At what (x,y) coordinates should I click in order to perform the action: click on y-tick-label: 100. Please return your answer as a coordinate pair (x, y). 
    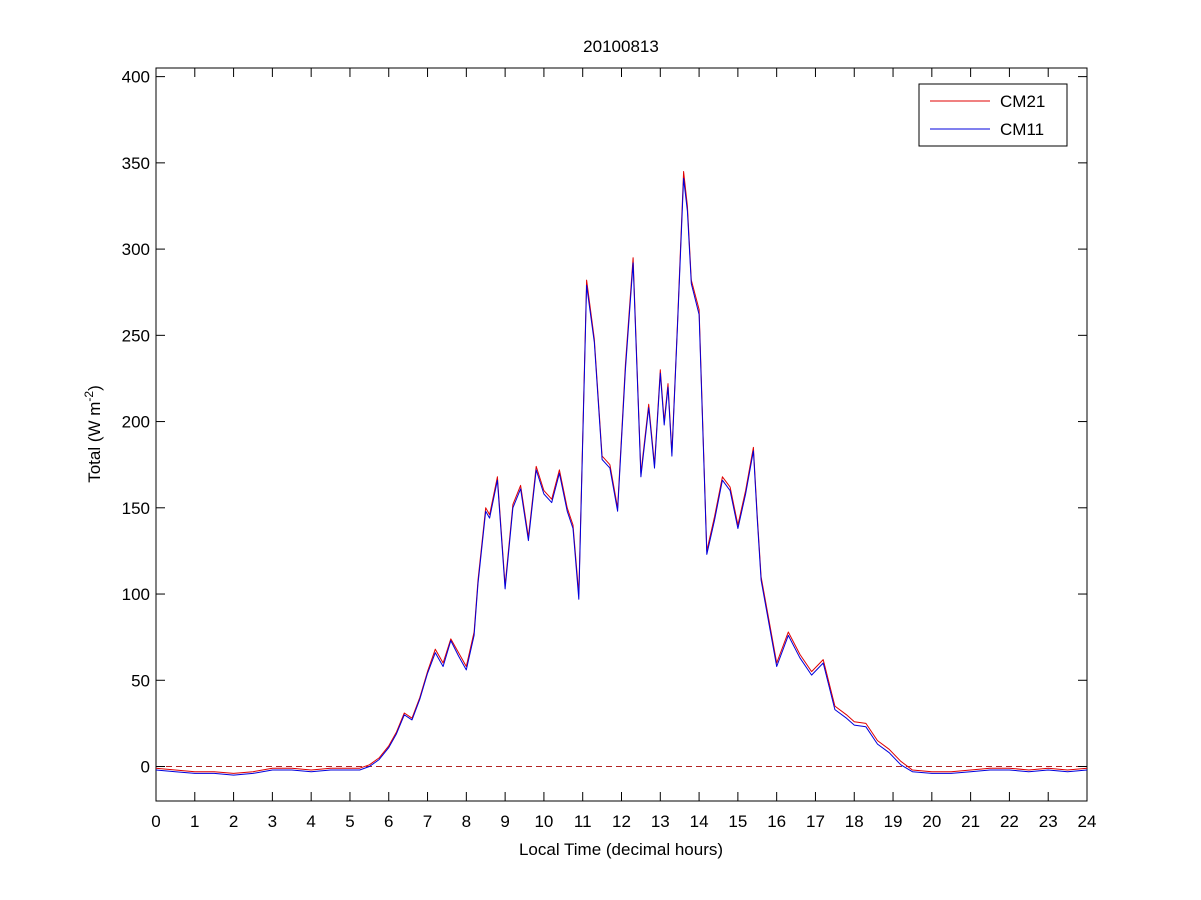
    Looking at the image, I should click on (136, 594).